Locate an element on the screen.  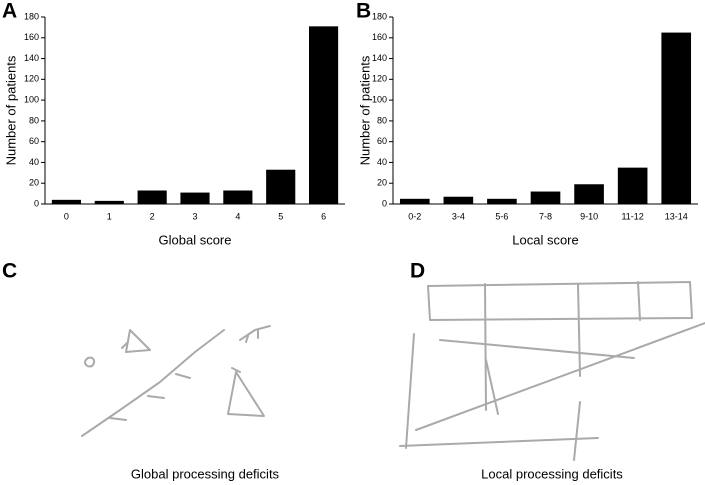
x-tick-label: 5-6 is located at coordinates (501, 216).